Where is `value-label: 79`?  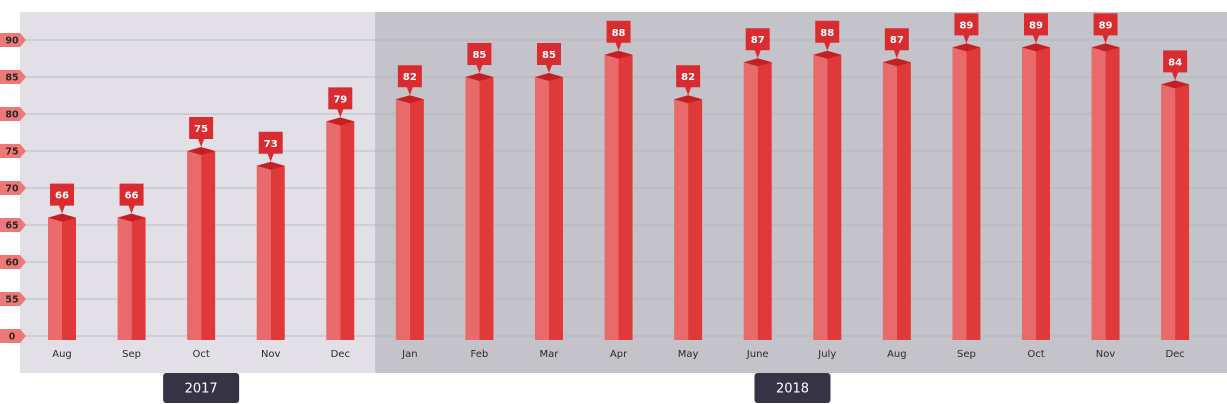 value-label: 79 is located at coordinates (340, 99).